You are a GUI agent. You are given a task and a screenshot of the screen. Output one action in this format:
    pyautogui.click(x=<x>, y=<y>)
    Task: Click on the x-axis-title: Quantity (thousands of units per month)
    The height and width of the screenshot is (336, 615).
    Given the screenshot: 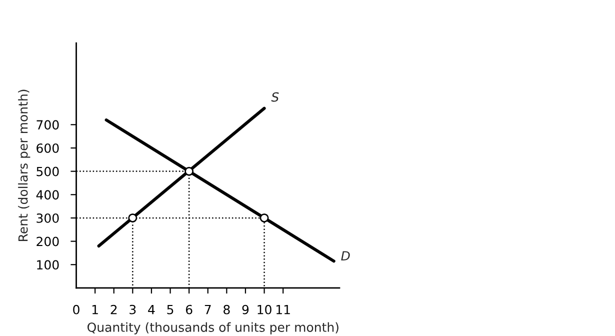 What is the action you would take?
    pyautogui.click(x=213, y=328)
    